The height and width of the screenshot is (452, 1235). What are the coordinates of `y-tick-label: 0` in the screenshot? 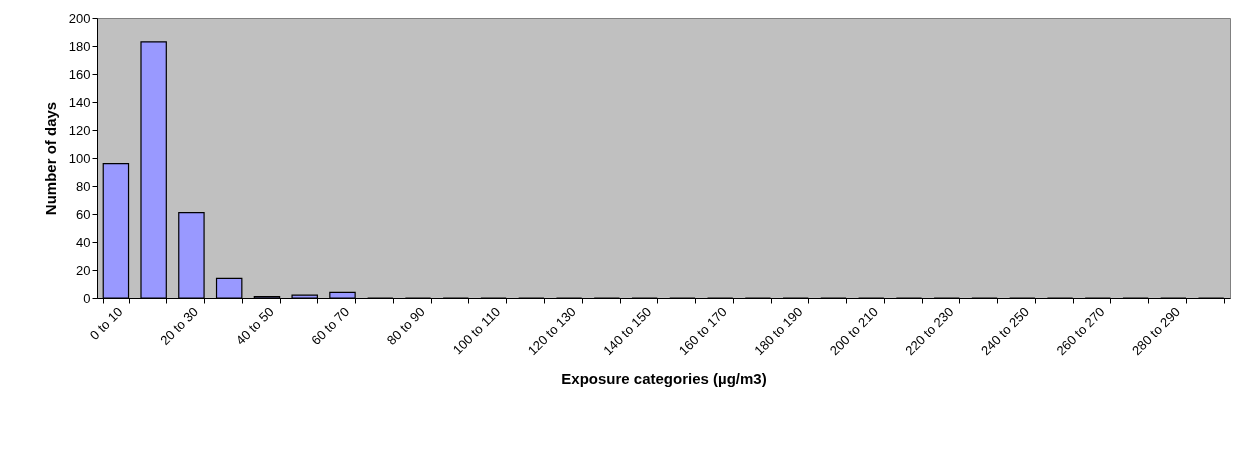 It's located at (87, 298).